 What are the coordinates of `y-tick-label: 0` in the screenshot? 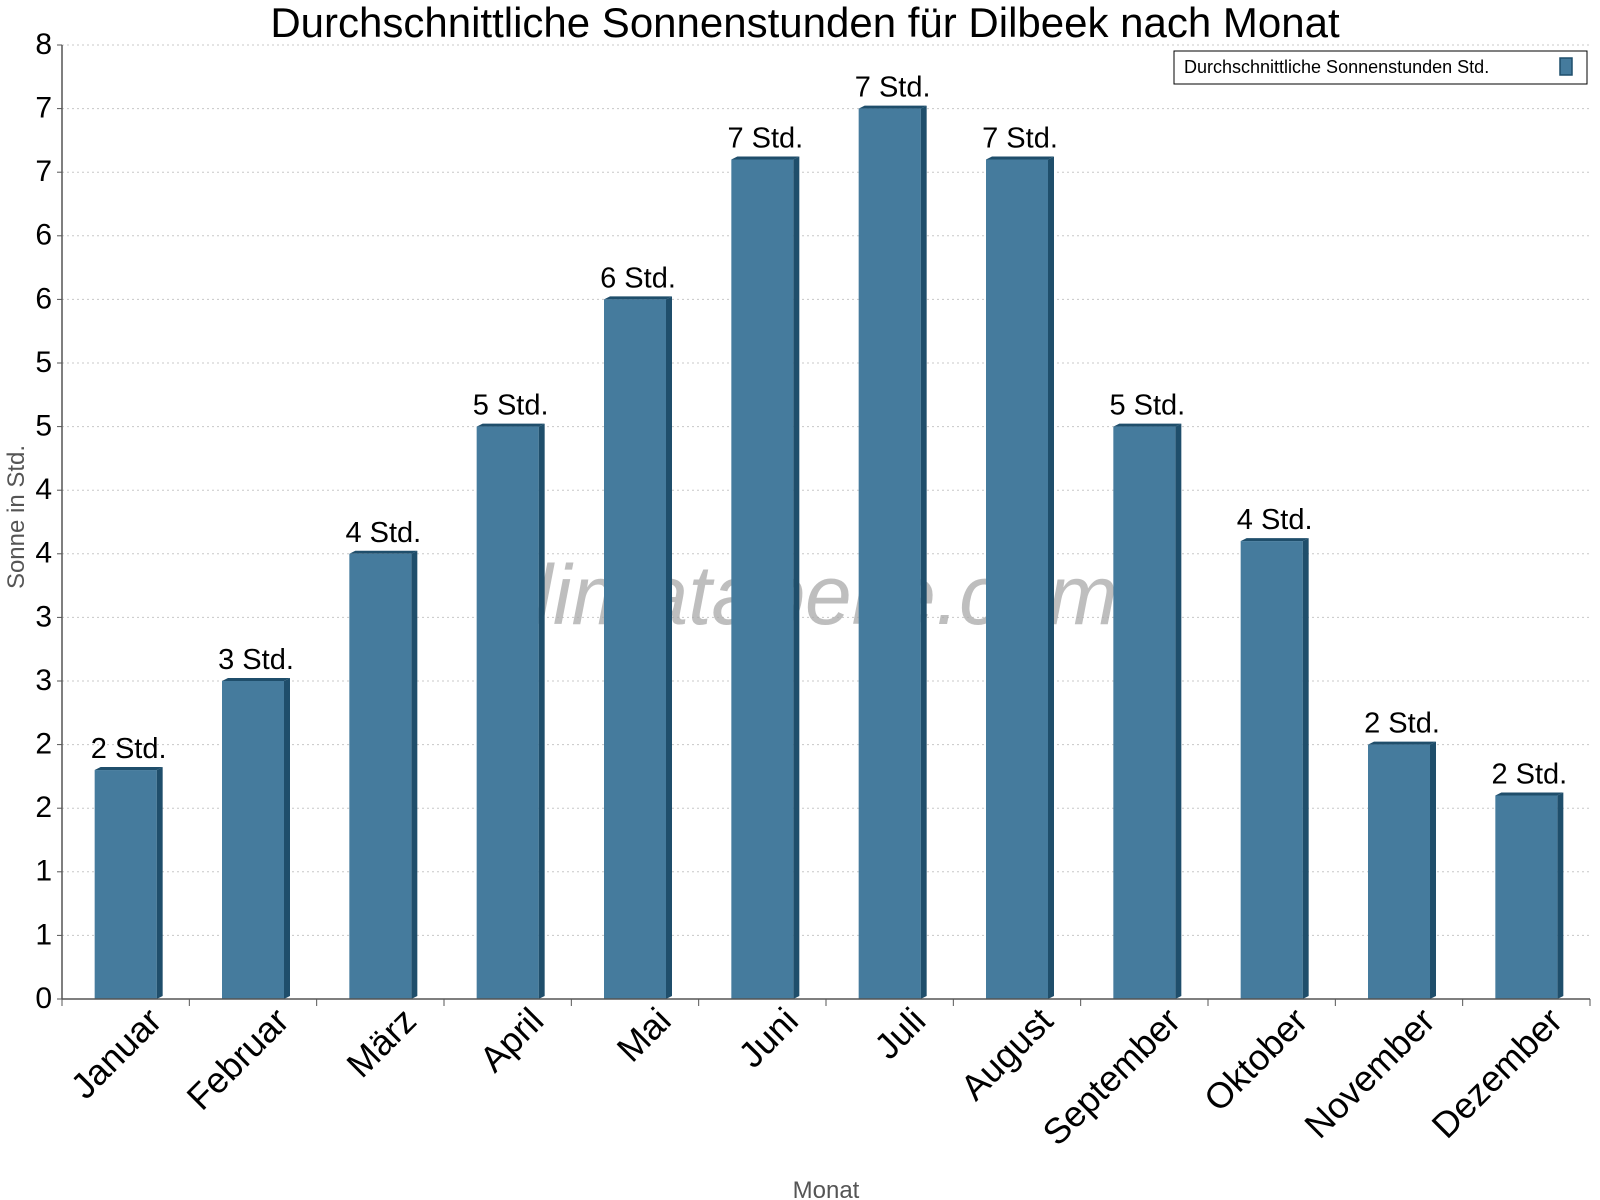 It's located at (43, 998).